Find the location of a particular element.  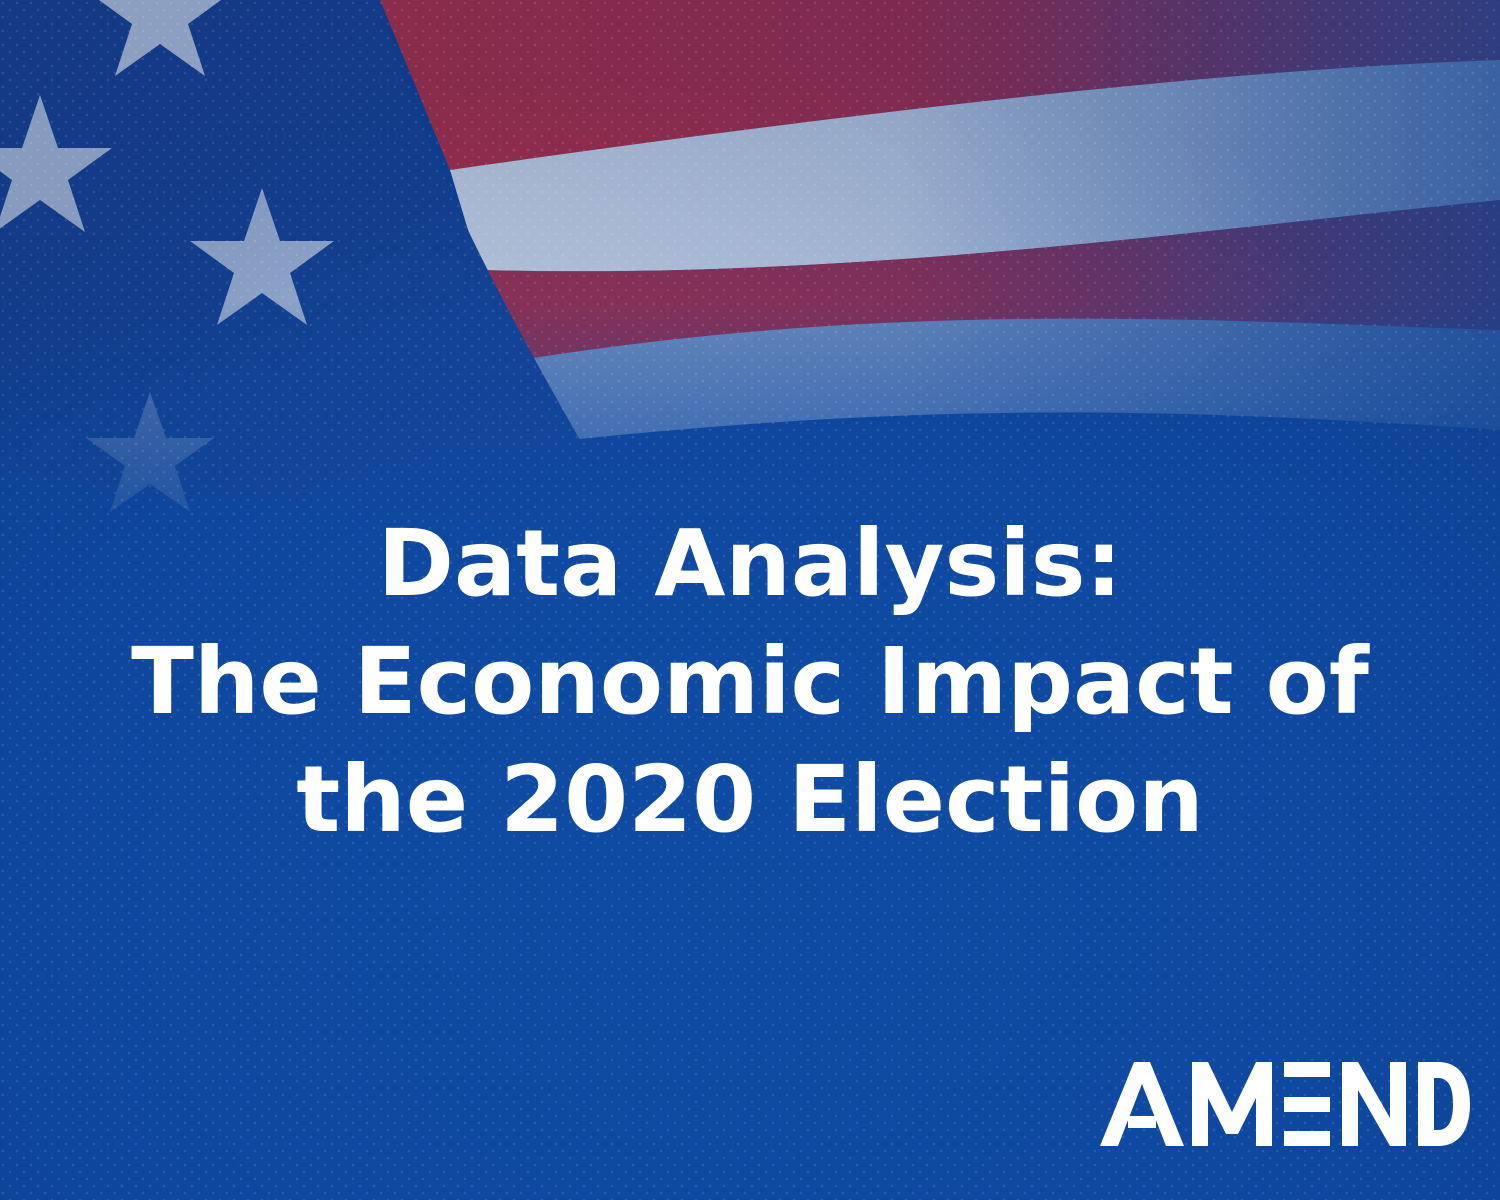

headline-line-2: The Economic Impact of is located at coordinates (750, 681).